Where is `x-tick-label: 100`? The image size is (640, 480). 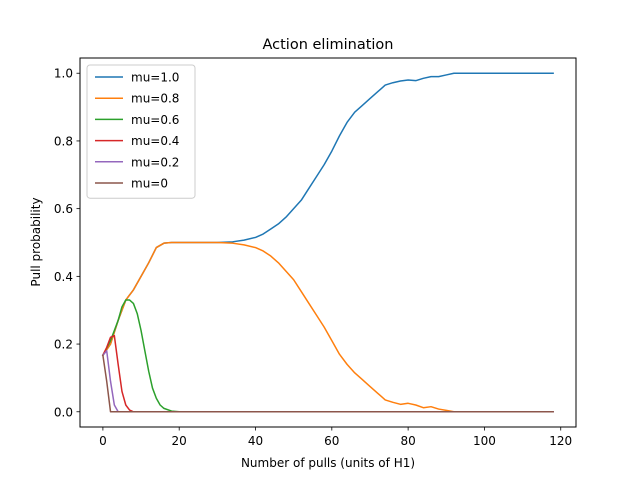
x-tick-label: 100 is located at coordinates (484, 441).